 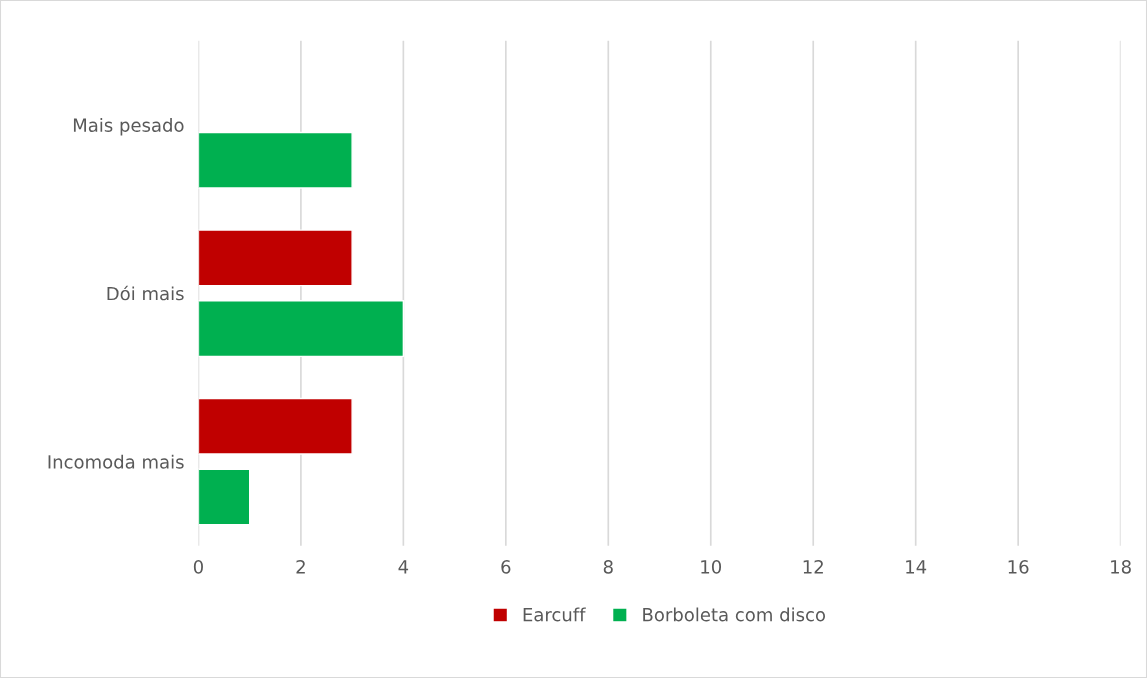 What do you see at coordinates (198, 567) in the screenshot?
I see `x-tick-label: 0` at bounding box center [198, 567].